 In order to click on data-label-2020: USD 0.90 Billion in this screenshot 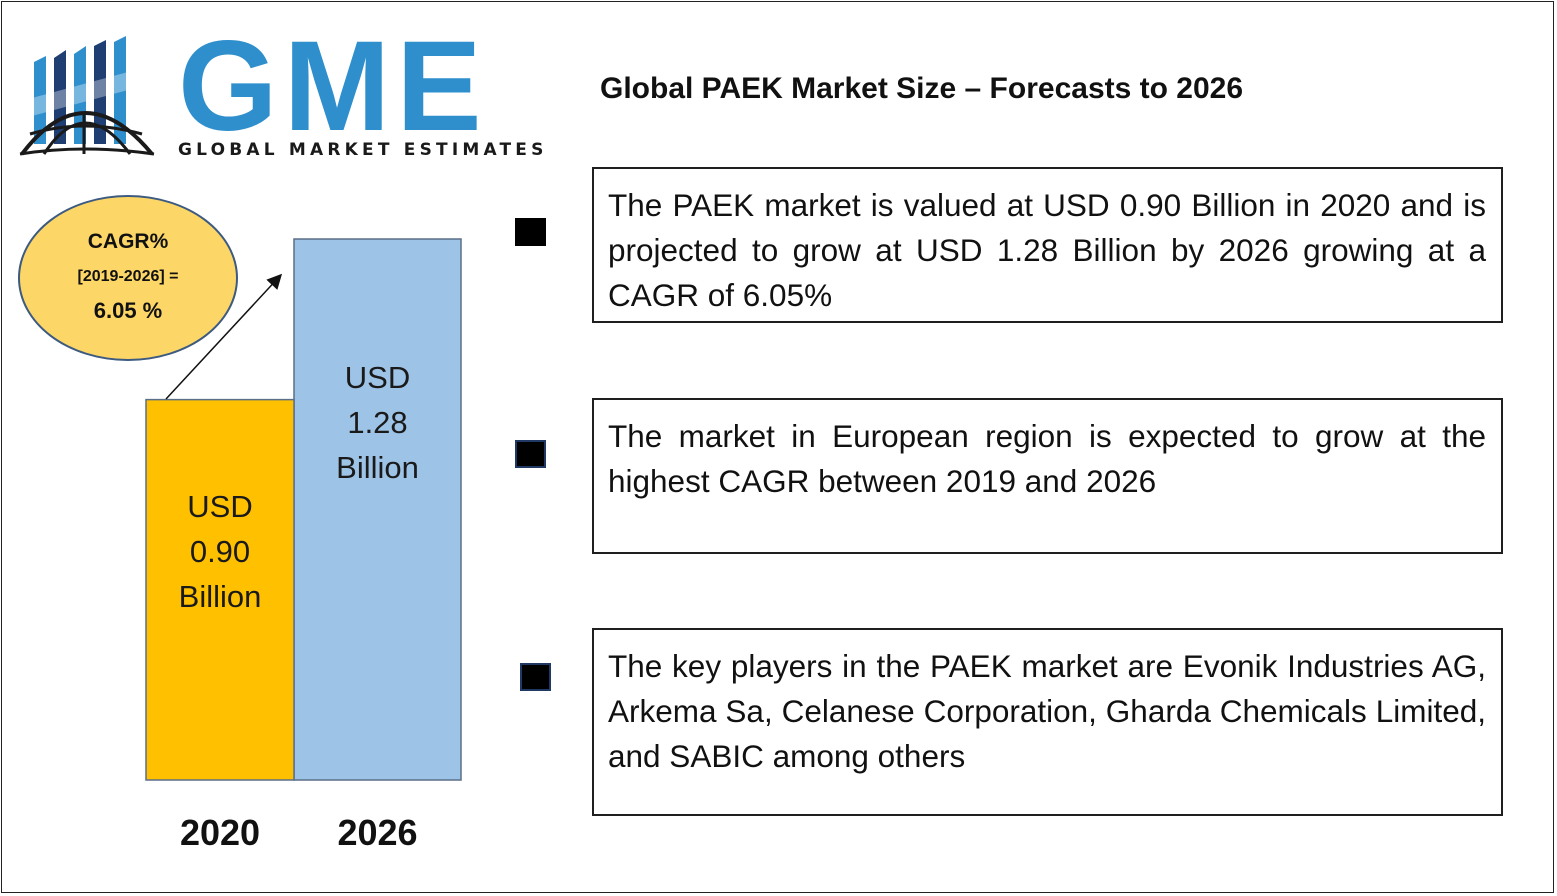, I will do `click(220, 551)`.